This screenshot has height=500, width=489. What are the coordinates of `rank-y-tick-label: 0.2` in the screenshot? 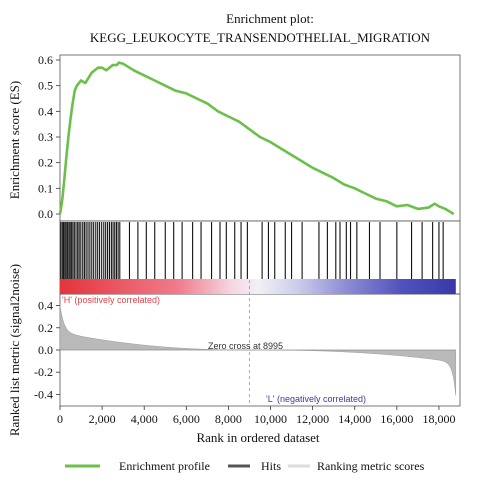 It's located at (45, 328).